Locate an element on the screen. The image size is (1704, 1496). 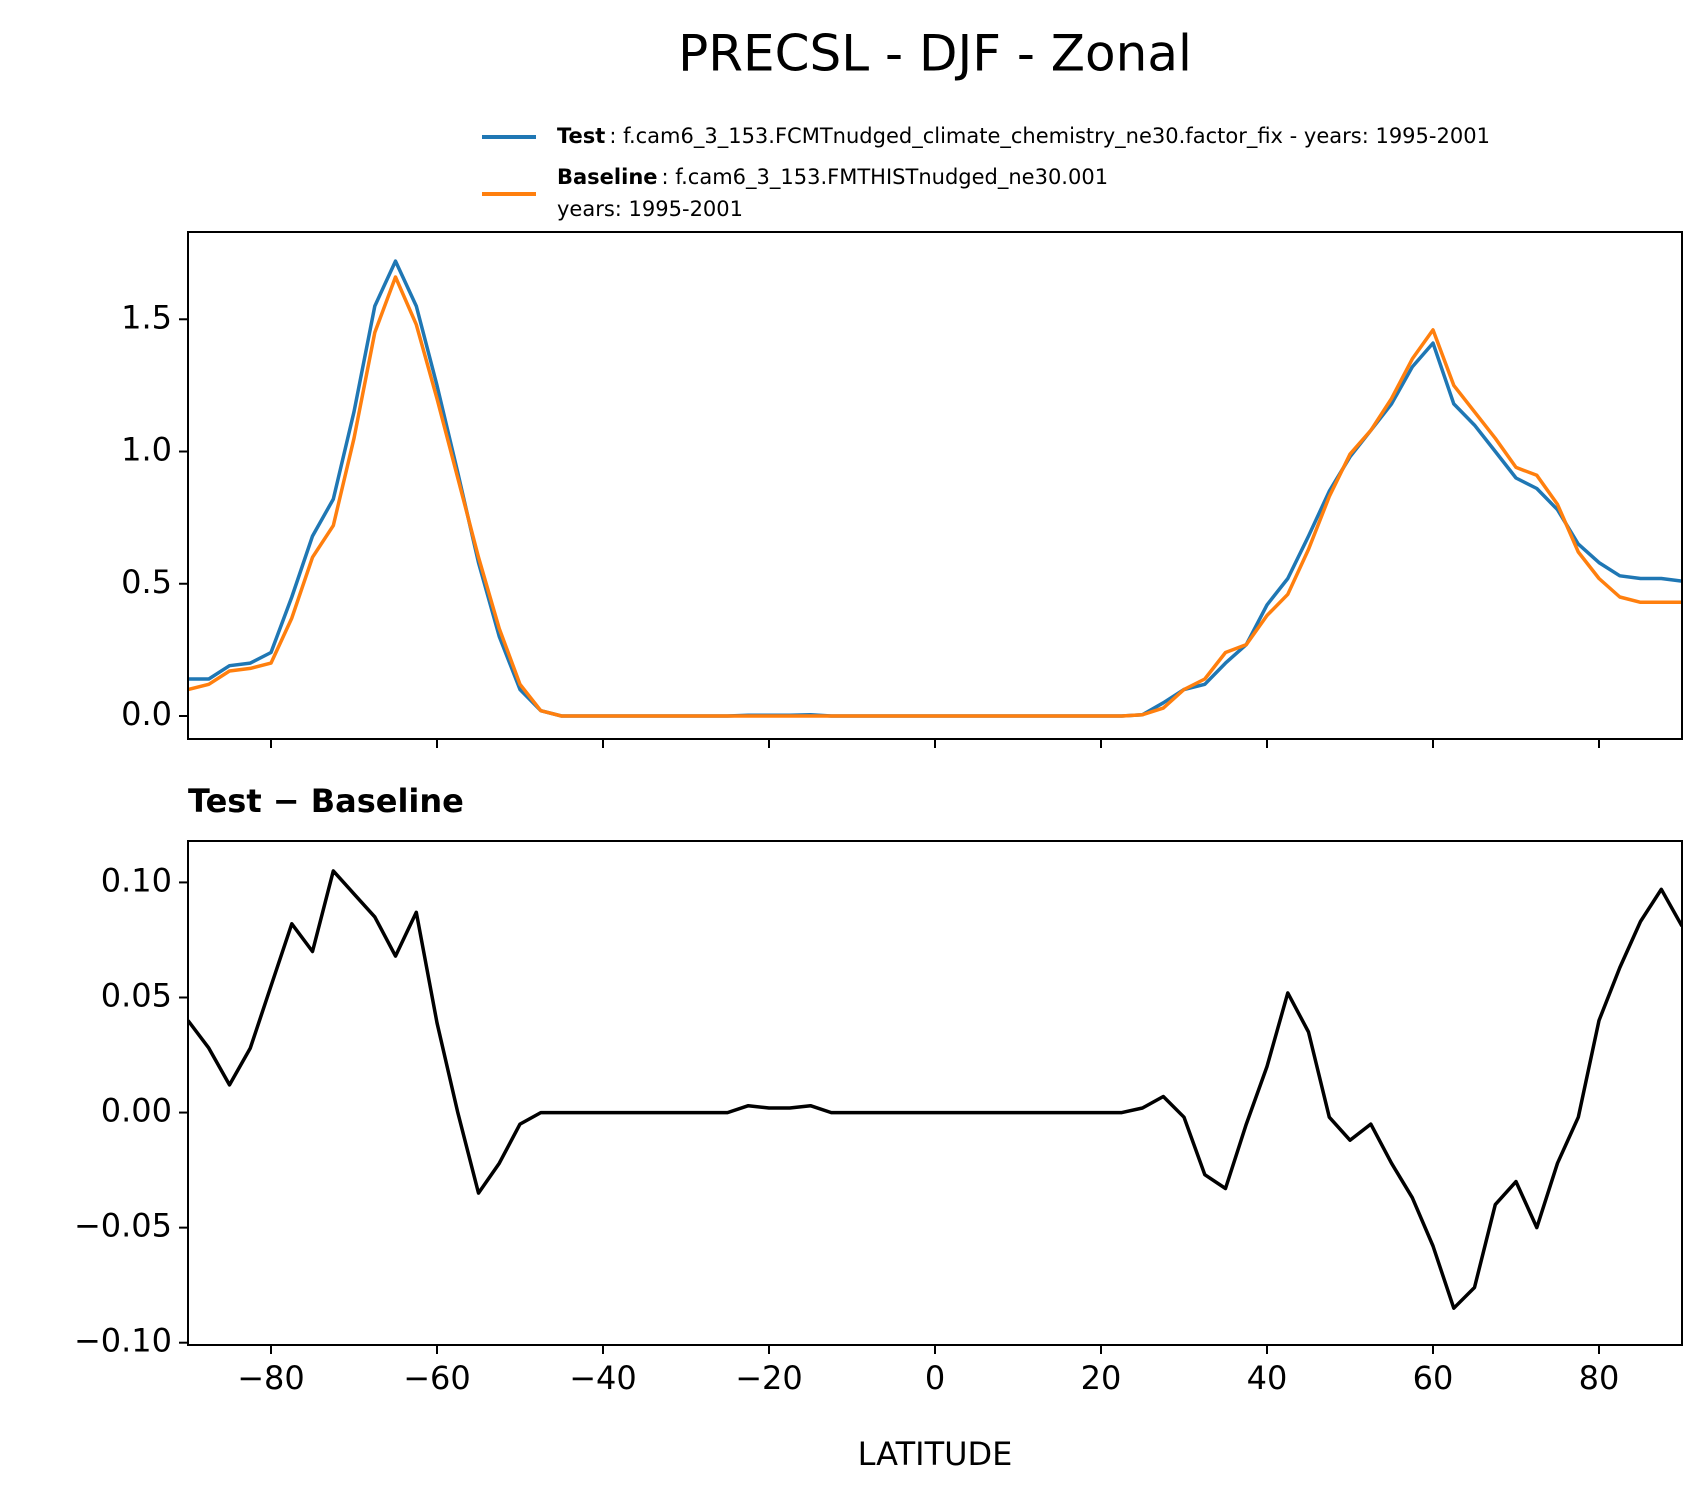
x-tick-label: −40 is located at coordinates (603, 1378).